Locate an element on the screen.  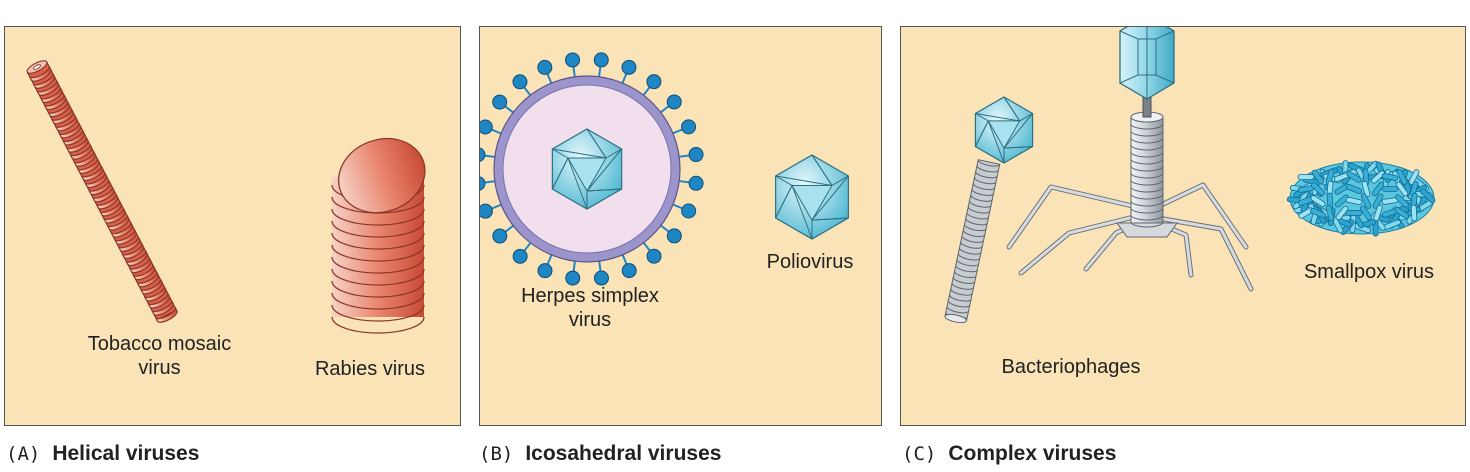
small-bacteriophage-drawing is located at coordinates (989, 210).